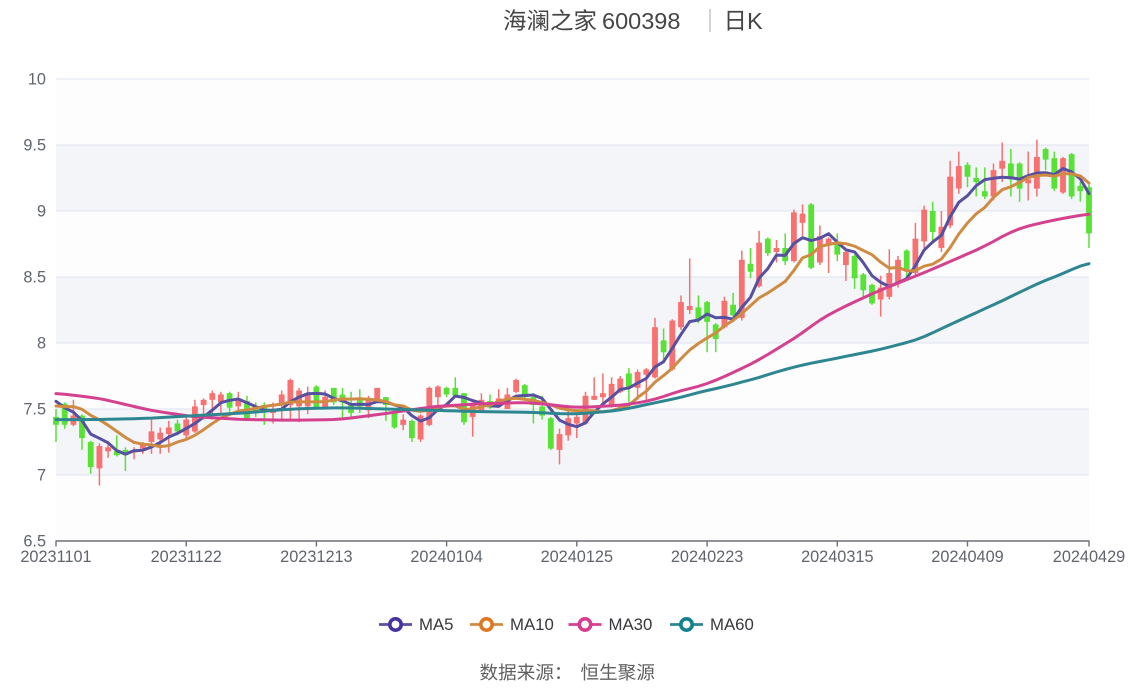 The width and height of the screenshot is (1134, 694). Describe the element at coordinates (41, 476) in the screenshot. I see `svg-text: 7` at that location.